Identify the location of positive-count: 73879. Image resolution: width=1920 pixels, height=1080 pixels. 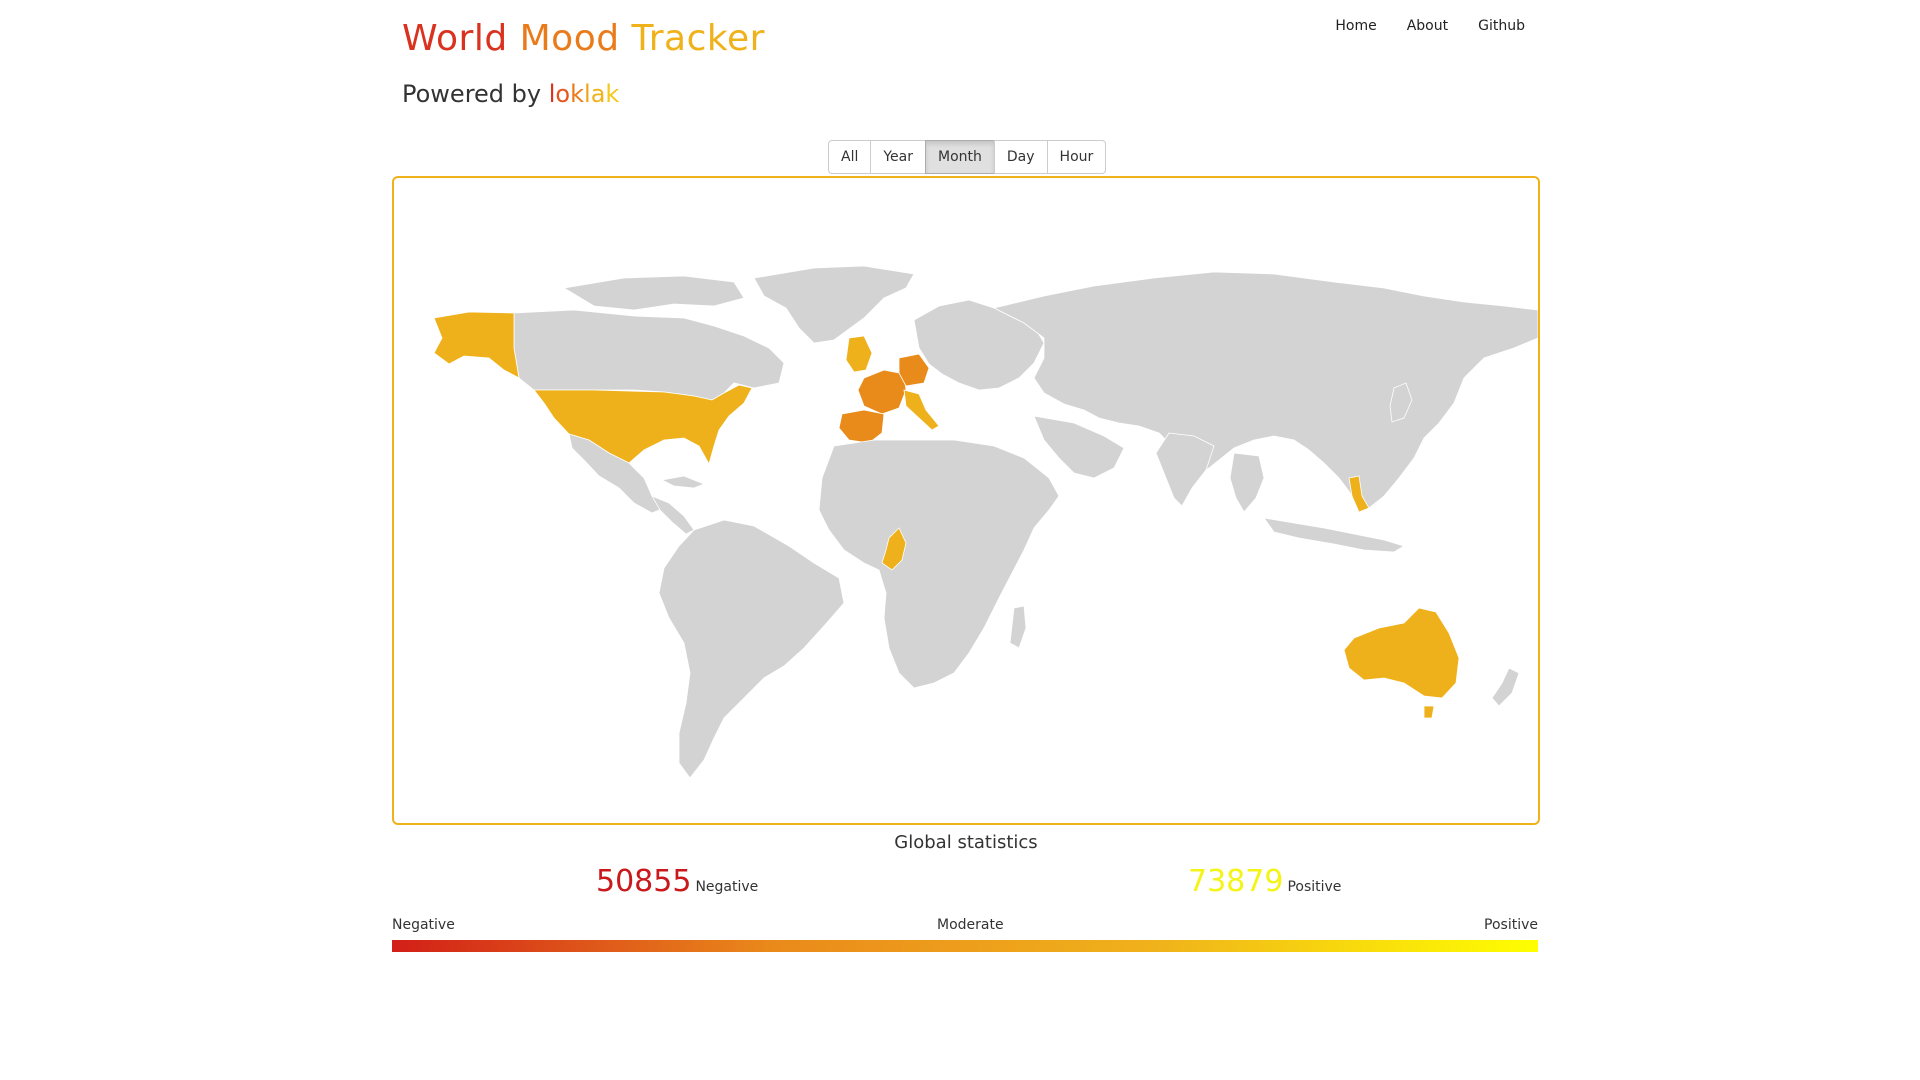
(1236, 881).